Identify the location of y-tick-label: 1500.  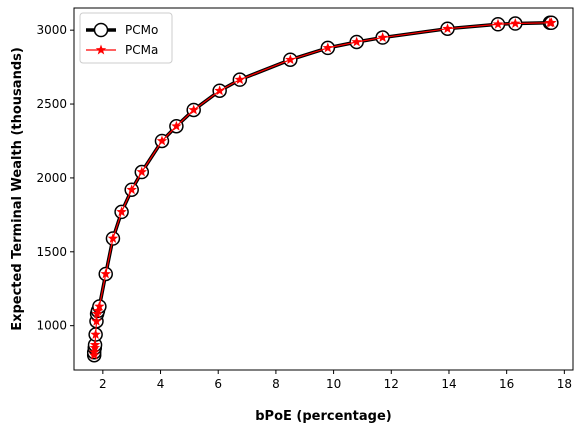
(51, 252).